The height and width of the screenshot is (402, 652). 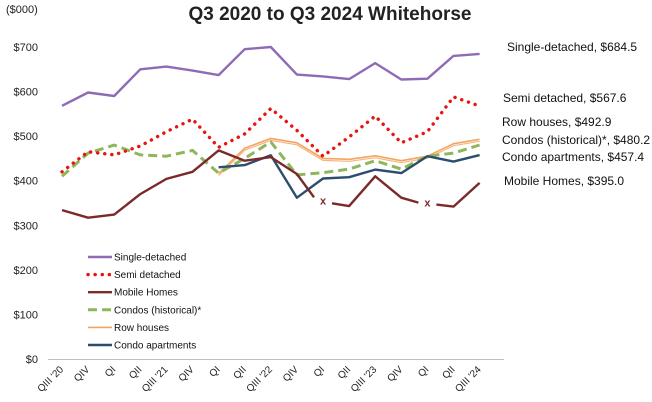 I want to click on x-tick-label: QIII '21, so click(x=155, y=379).